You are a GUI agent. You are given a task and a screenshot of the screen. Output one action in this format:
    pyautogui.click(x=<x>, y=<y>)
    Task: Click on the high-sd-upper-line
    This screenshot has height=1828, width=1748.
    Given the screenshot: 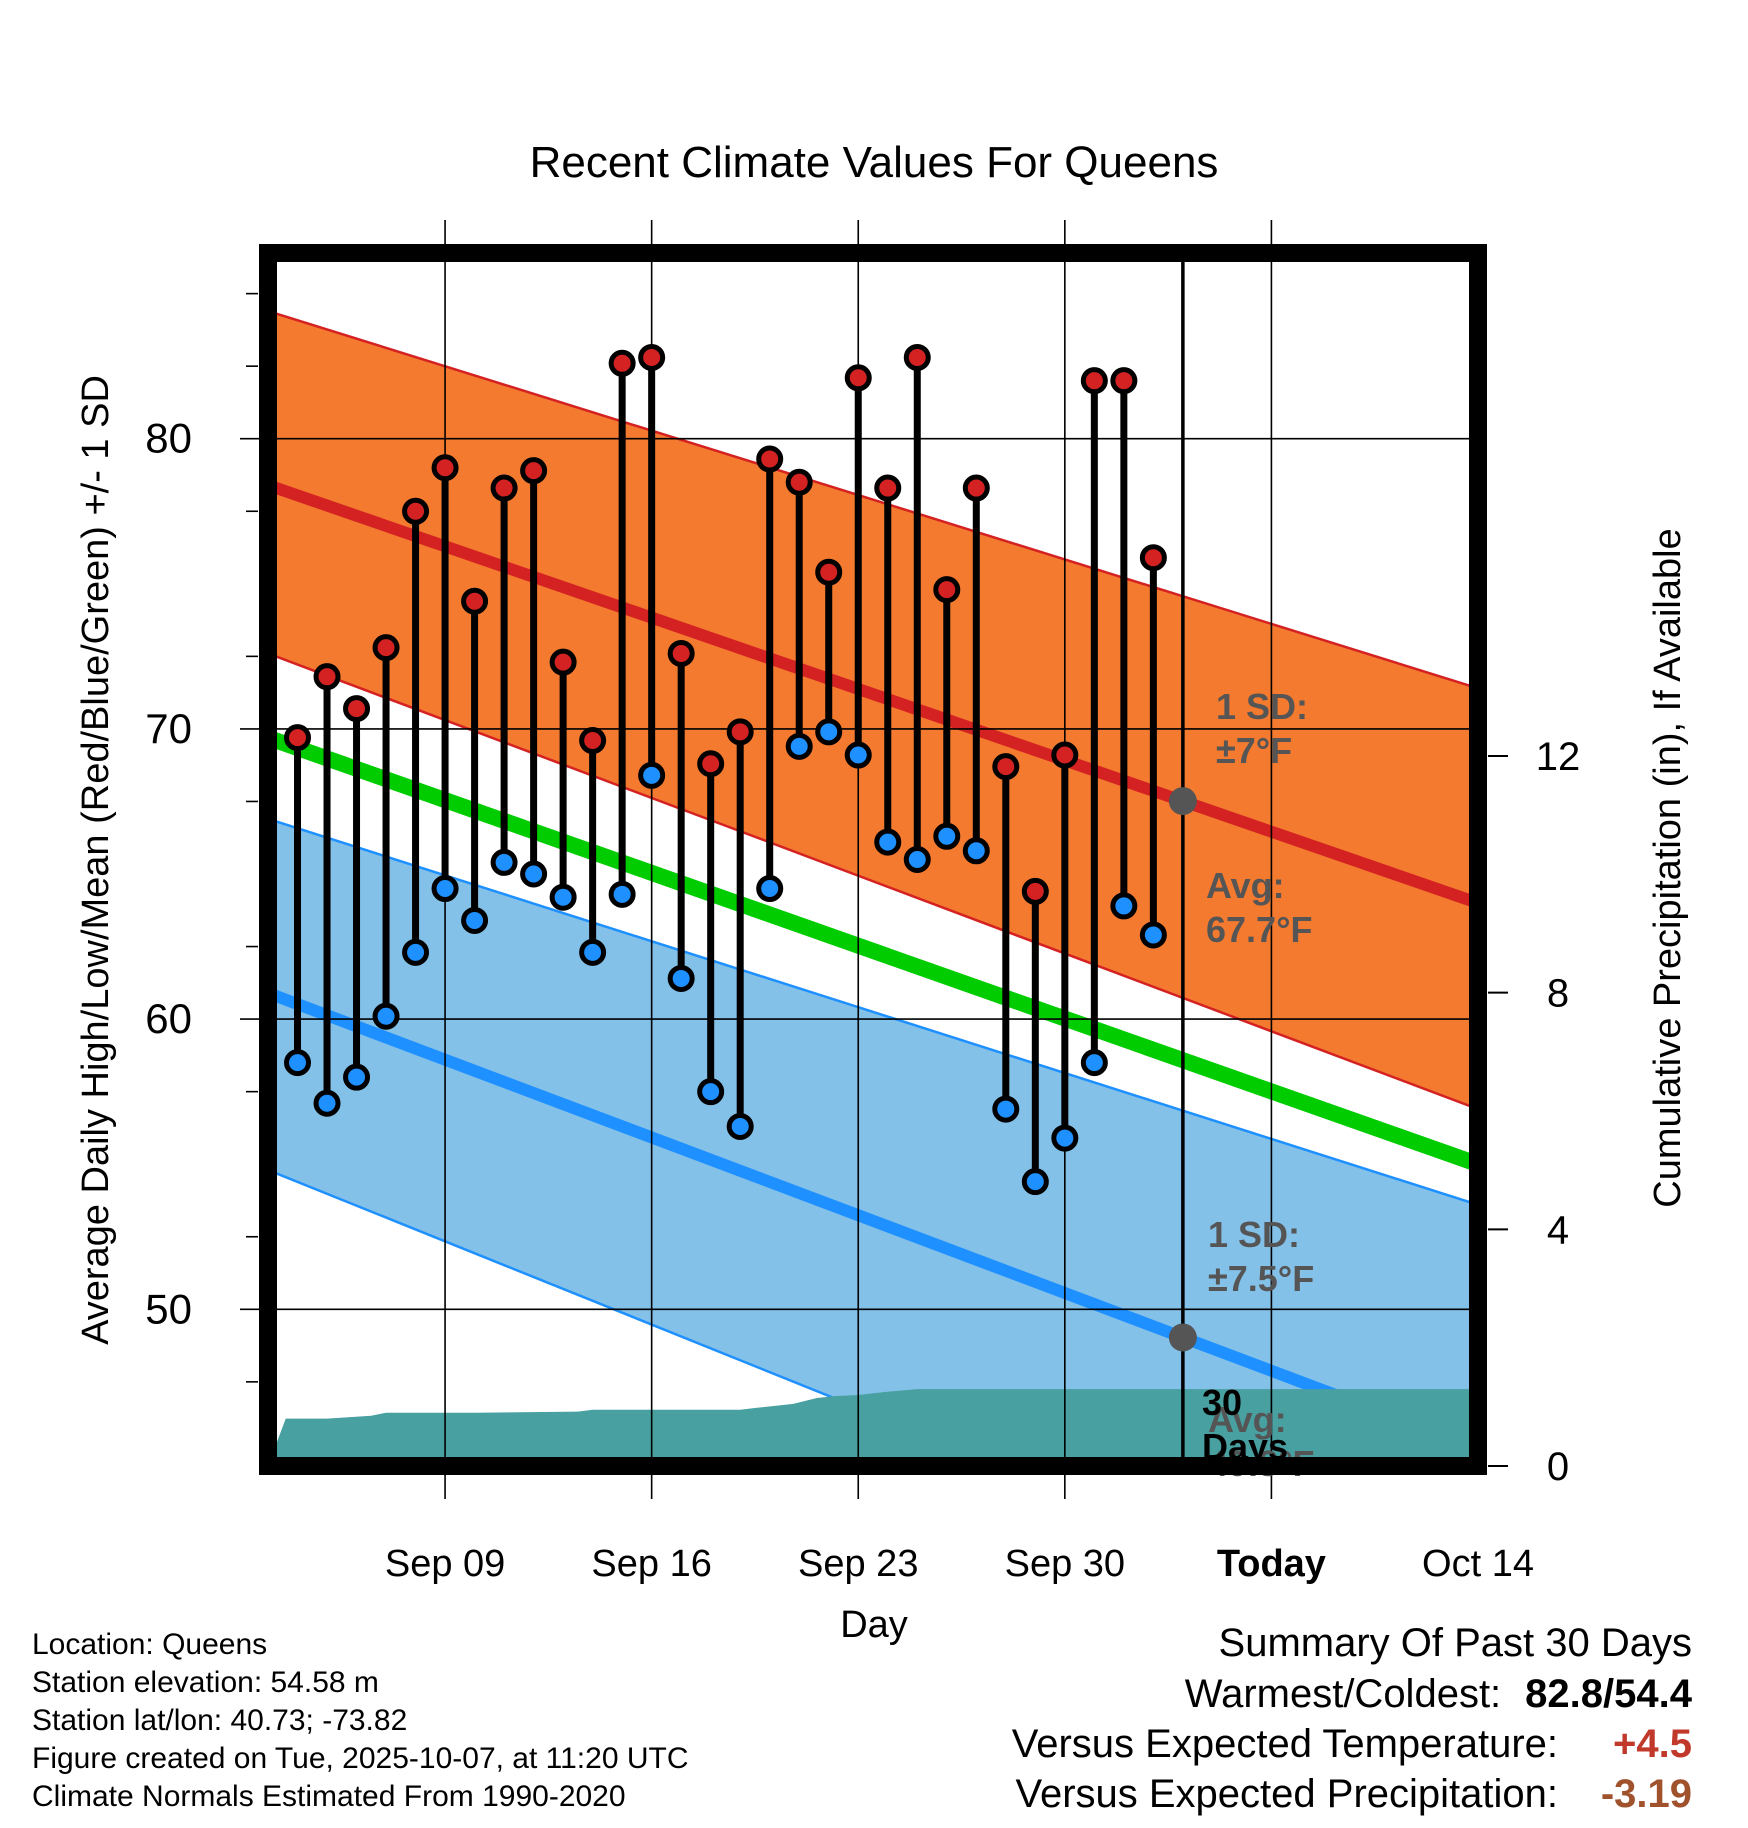 What is the action you would take?
    pyautogui.click(x=873, y=499)
    